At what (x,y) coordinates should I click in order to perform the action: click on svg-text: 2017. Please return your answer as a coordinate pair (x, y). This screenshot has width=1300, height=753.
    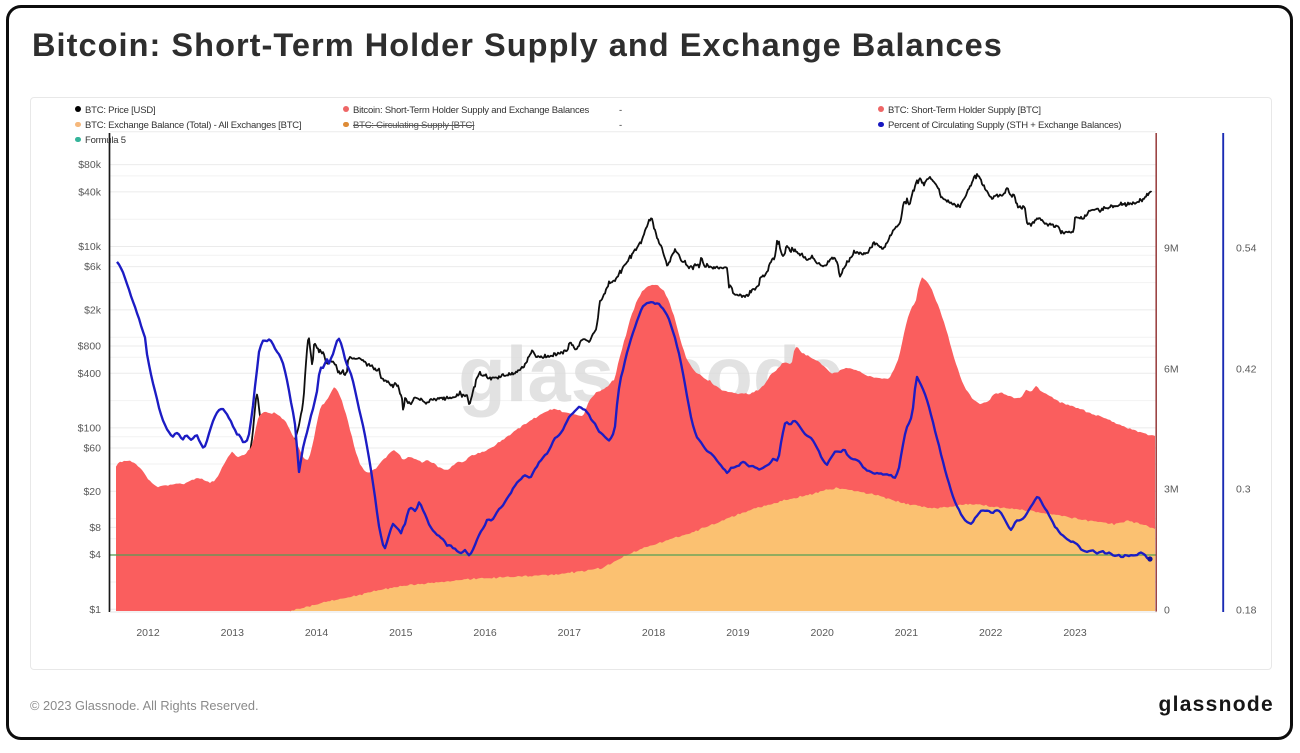
    Looking at the image, I should click on (570, 633).